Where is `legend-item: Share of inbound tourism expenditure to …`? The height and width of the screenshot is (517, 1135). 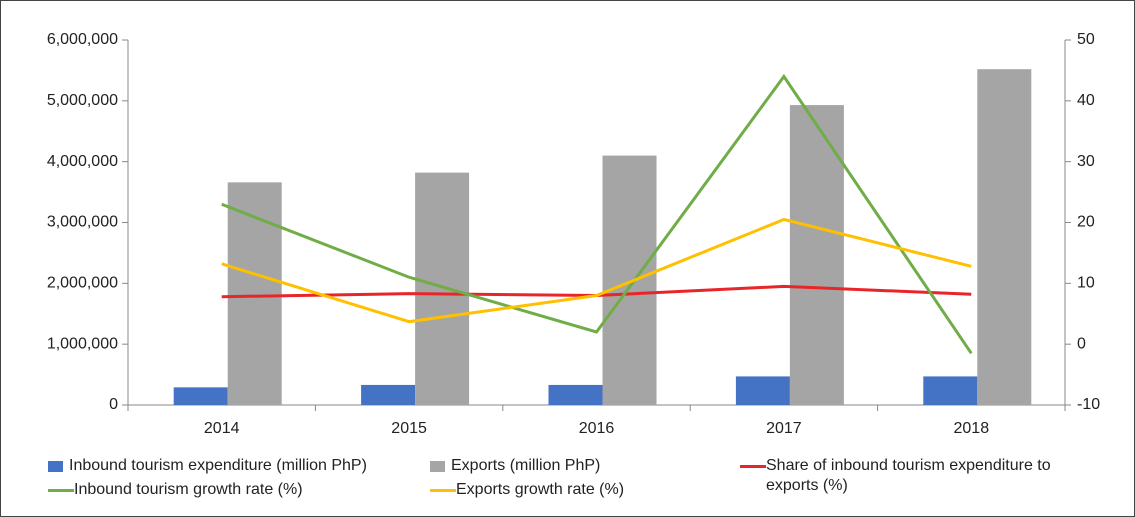 legend-item: Share of inbound tourism expenditure to … is located at coordinates (903, 476).